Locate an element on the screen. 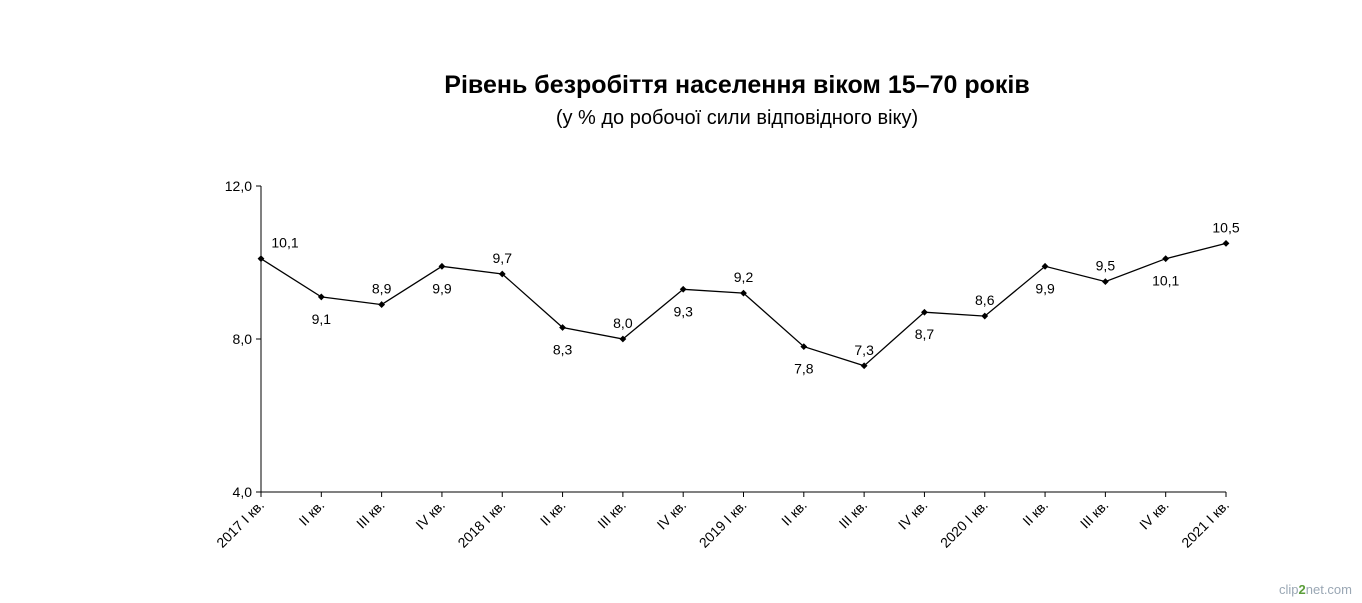 Image resolution: width=1362 pixels, height=603 pixels. data-label: 8,6 is located at coordinates (985, 300).